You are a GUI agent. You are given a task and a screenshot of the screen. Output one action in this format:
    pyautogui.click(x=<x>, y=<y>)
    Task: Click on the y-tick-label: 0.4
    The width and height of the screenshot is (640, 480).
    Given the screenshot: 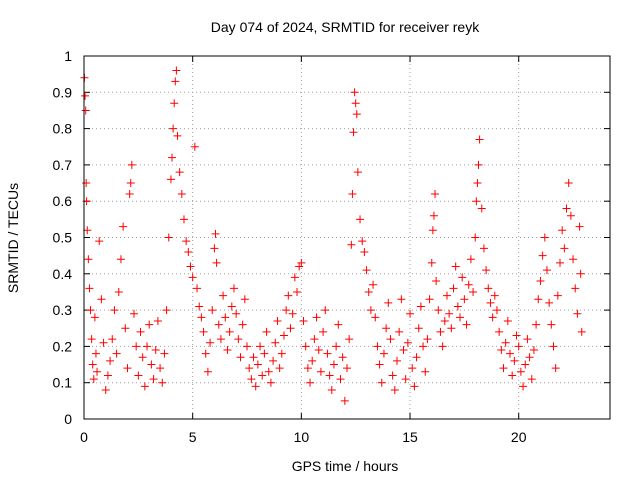 What is the action you would take?
    pyautogui.click(x=63, y=274)
    